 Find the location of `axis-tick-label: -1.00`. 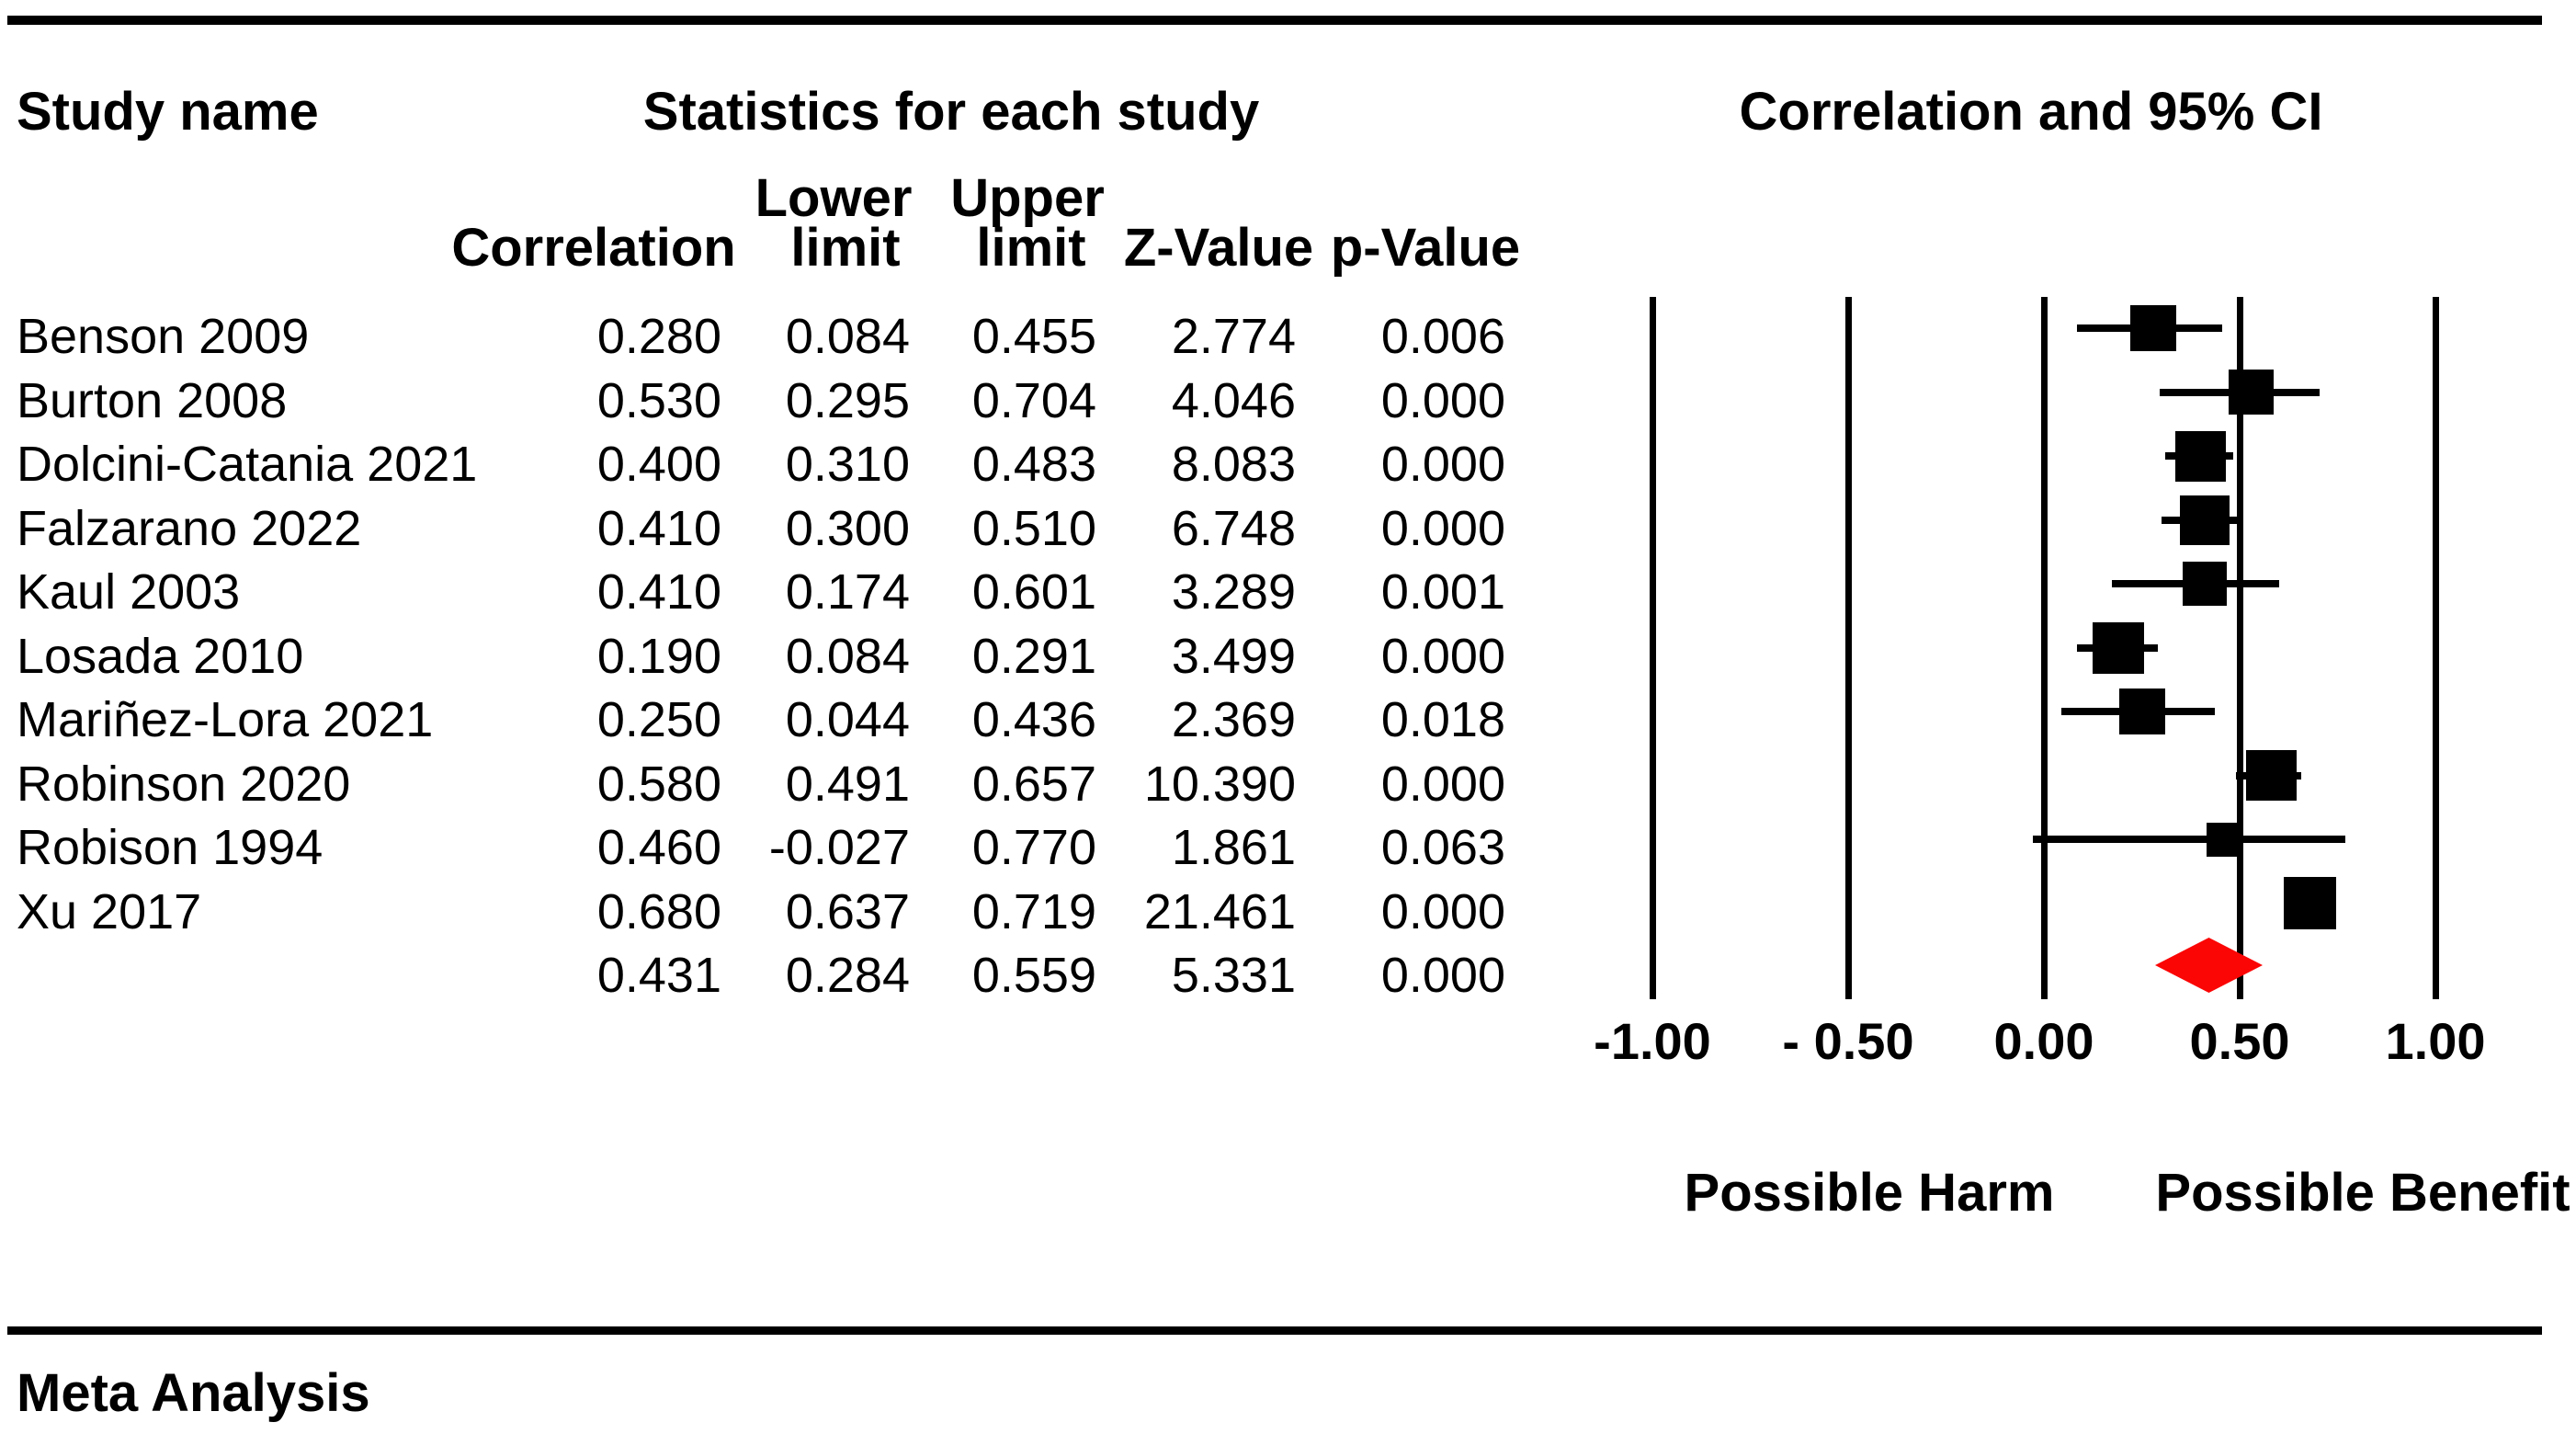

axis-tick-label: -1.00 is located at coordinates (1652, 1041).